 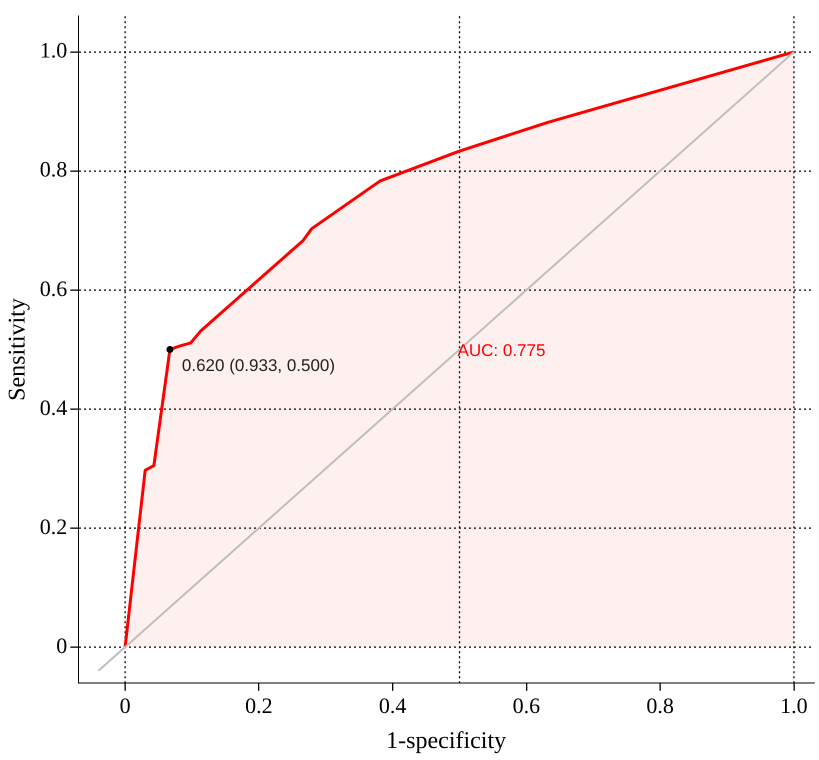 What do you see at coordinates (54, 50) in the screenshot?
I see `y-tick-label: 1.0` at bounding box center [54, 50].